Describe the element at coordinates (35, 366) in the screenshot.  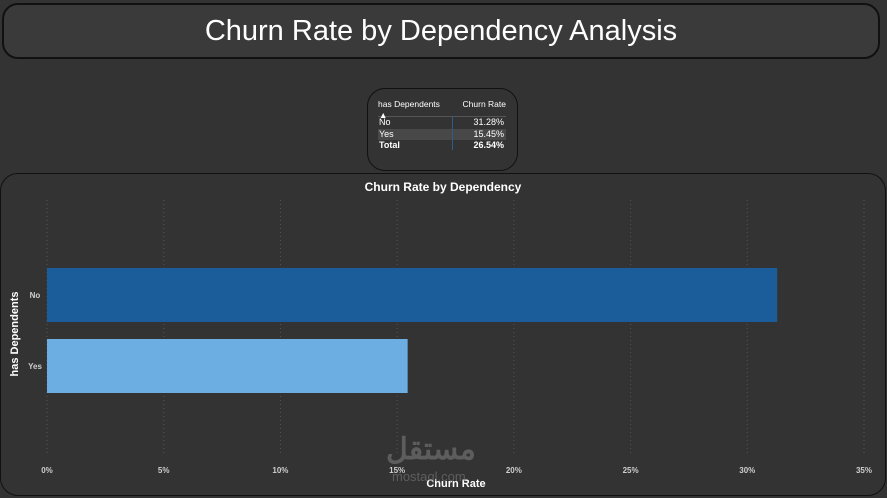
I see `y-tick-label: Yes` at that location.